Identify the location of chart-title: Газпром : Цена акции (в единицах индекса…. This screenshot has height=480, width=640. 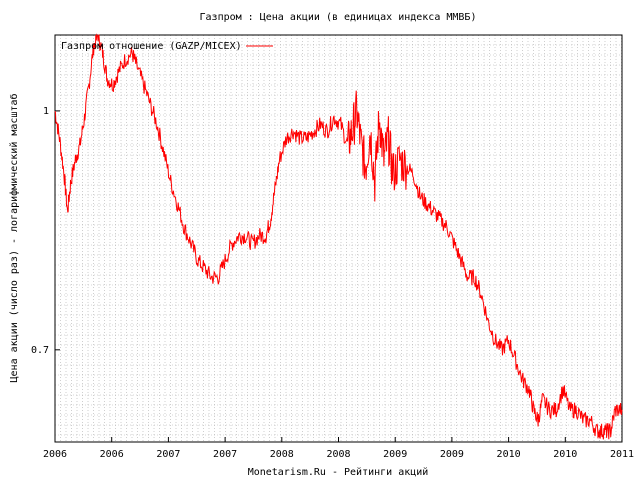
(338, 17).